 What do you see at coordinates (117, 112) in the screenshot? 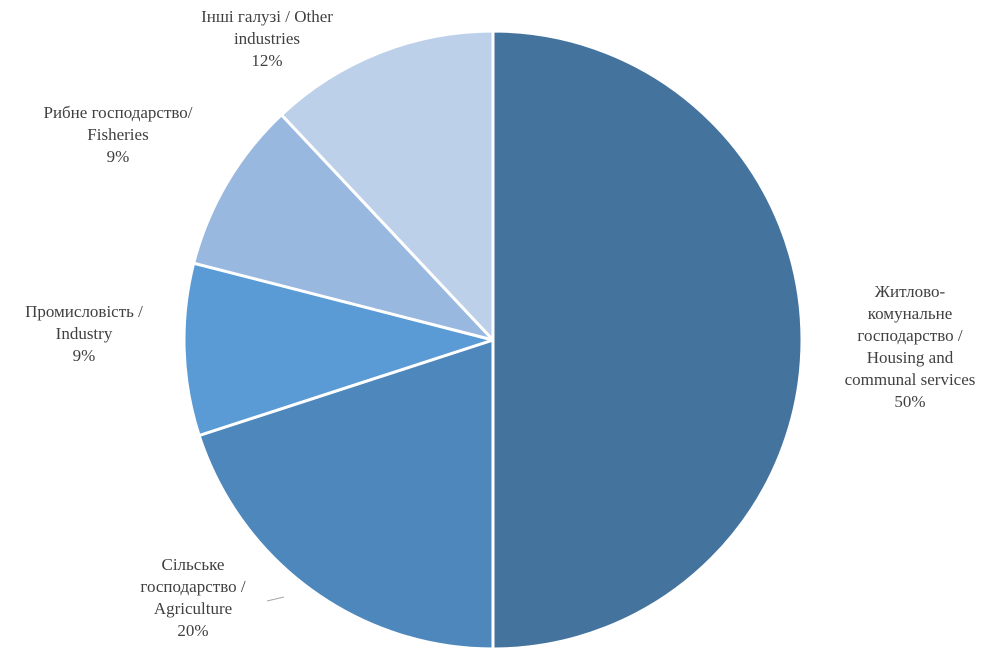
I see `slice-label-line: Рибне господарство/` at bounding box center [117, 112].